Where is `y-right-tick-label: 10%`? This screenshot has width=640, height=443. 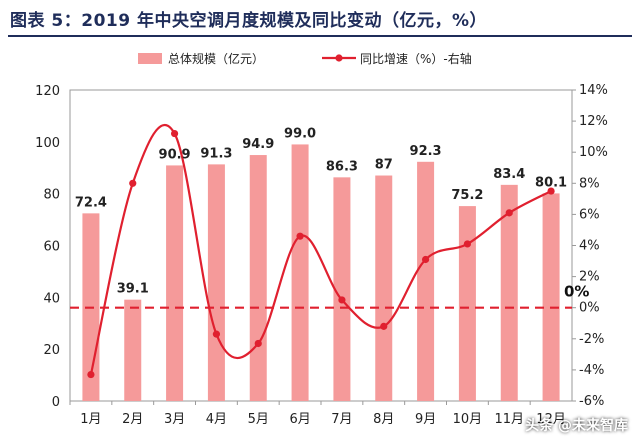
y-right-tick-label: 10% is located at coordinates (593, 152).